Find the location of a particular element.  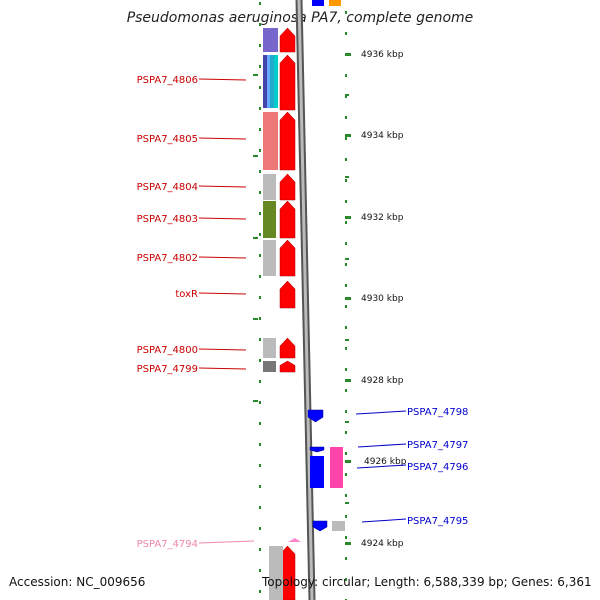

gene-label-left: PSPA7_4806 is located at coordinates (167, 80).